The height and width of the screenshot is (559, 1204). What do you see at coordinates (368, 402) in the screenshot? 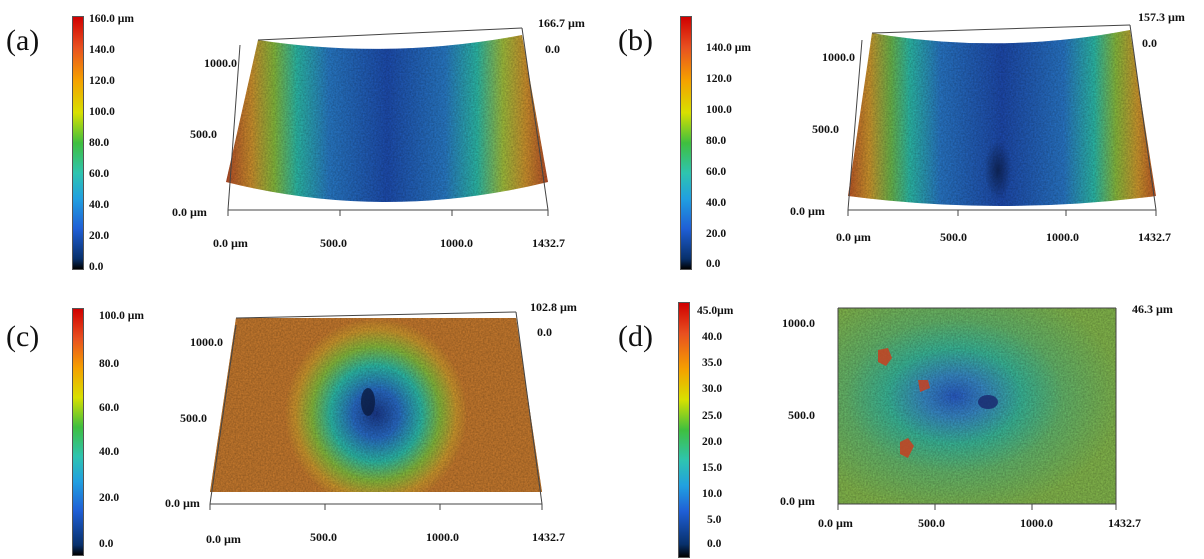
I see `center-dent-c` at bounding box center [368, 402].